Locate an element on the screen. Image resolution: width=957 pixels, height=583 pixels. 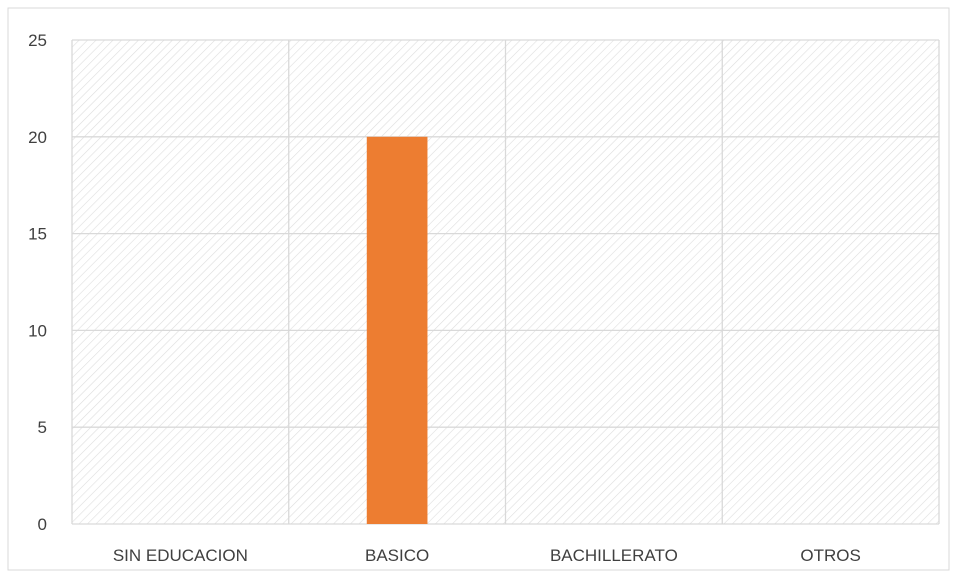
y-axis-ticks: 0 5 10 15 20 25 is located at coordinates (37, 282).